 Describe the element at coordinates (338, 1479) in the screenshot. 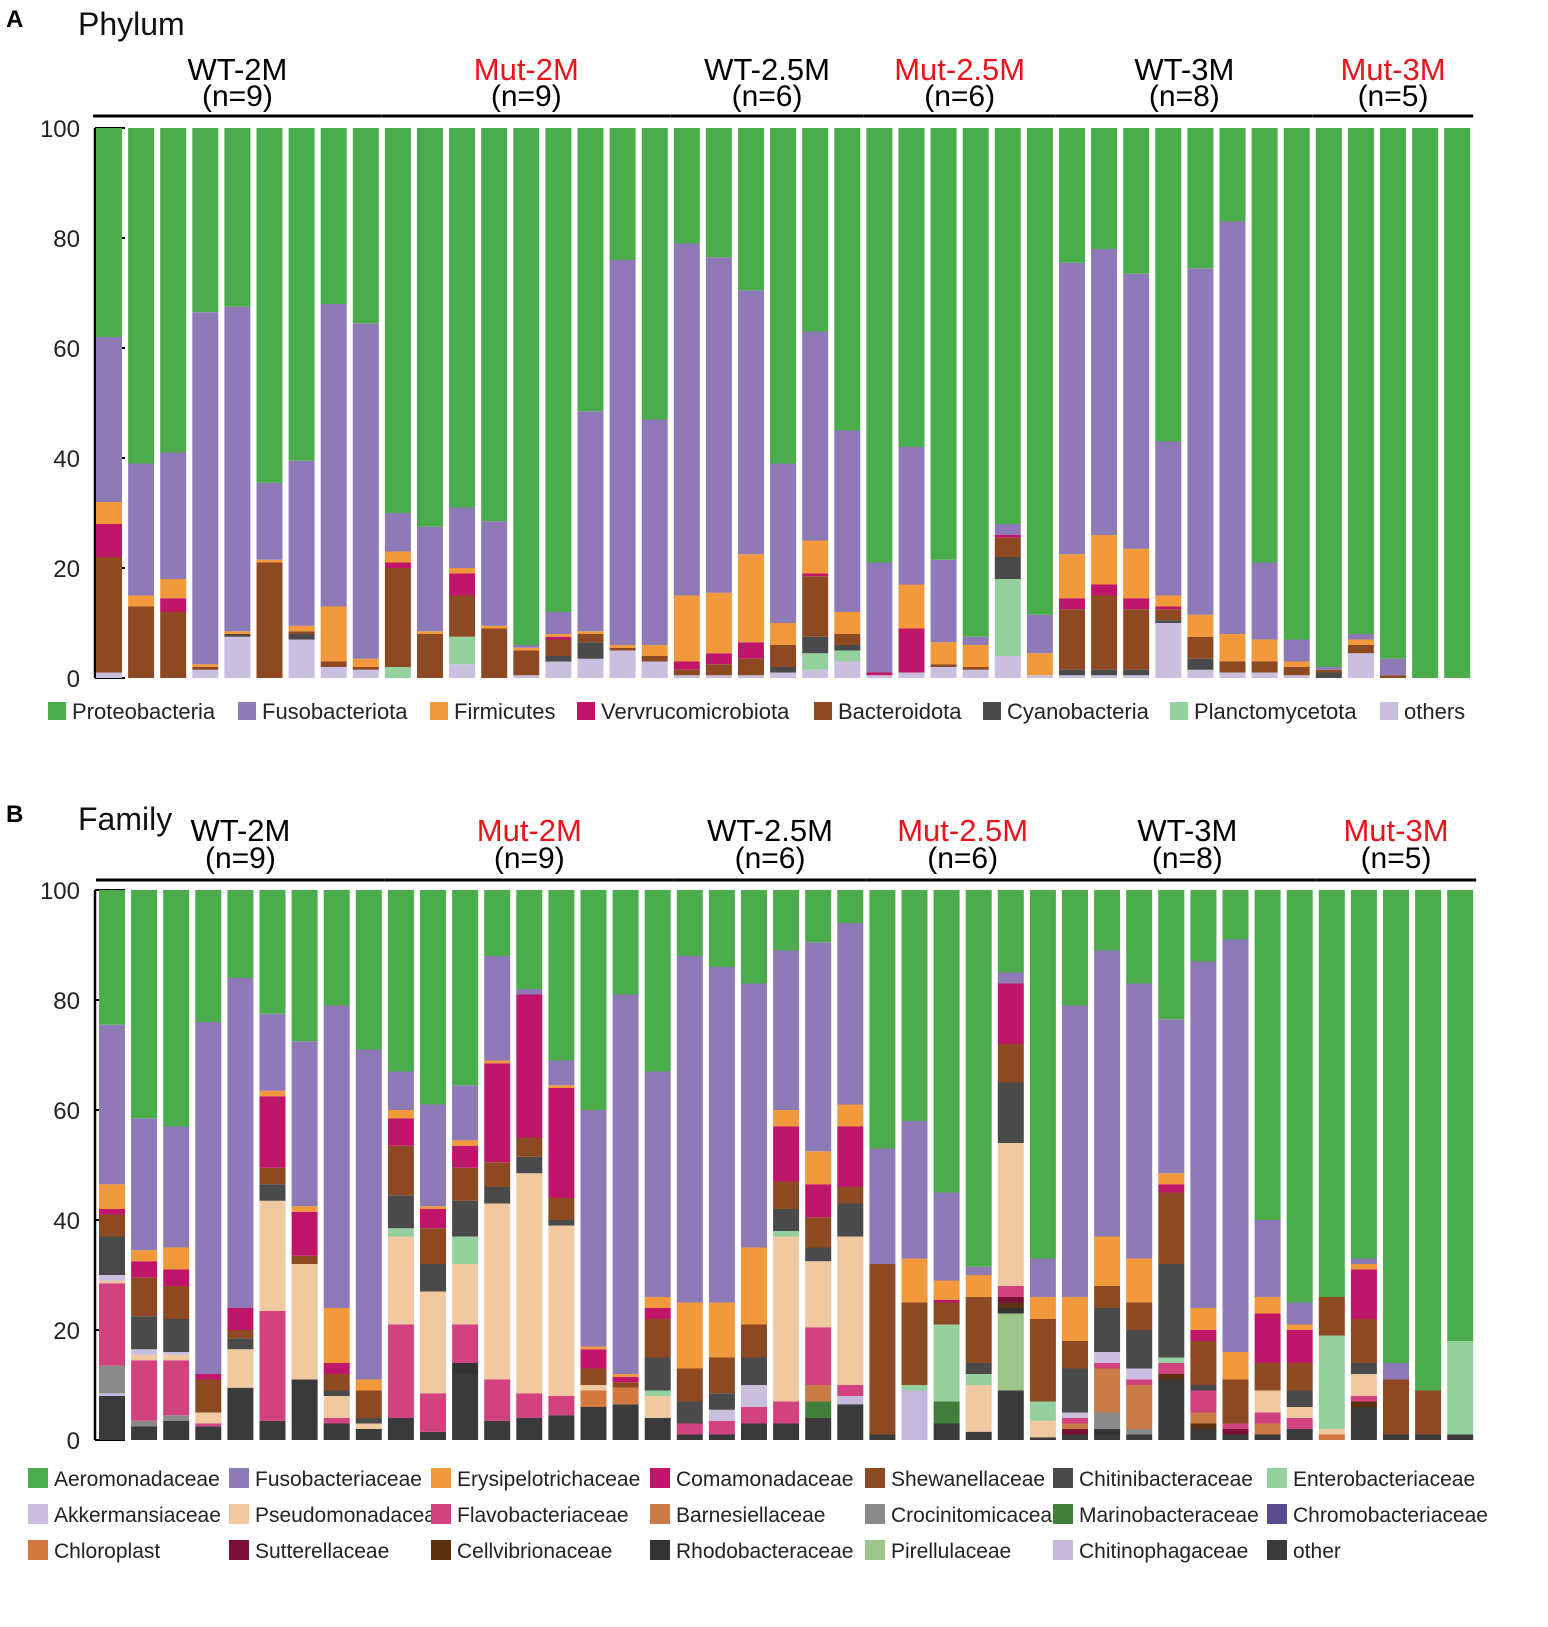

I see `legend-label: Fusobacteriaceae` at that location.